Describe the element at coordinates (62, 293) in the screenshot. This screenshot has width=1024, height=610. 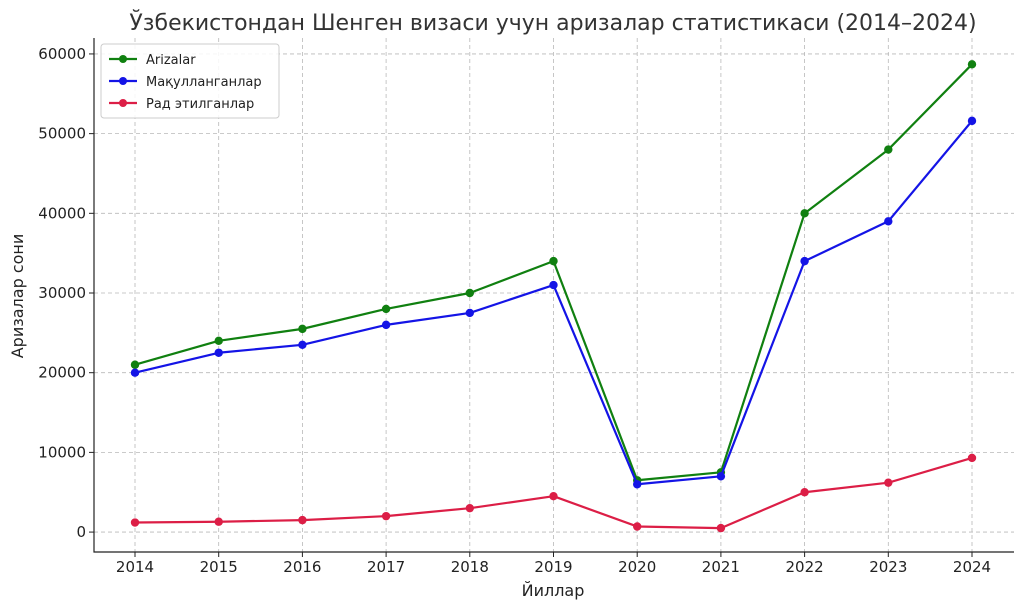
I see `y-tick-label: 30000` at that location.